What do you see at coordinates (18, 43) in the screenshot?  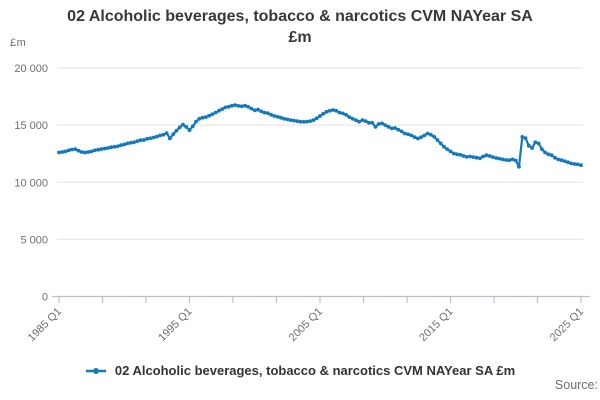 I see `y-axis-unit-label: £m` at bounding box center [18, 43].